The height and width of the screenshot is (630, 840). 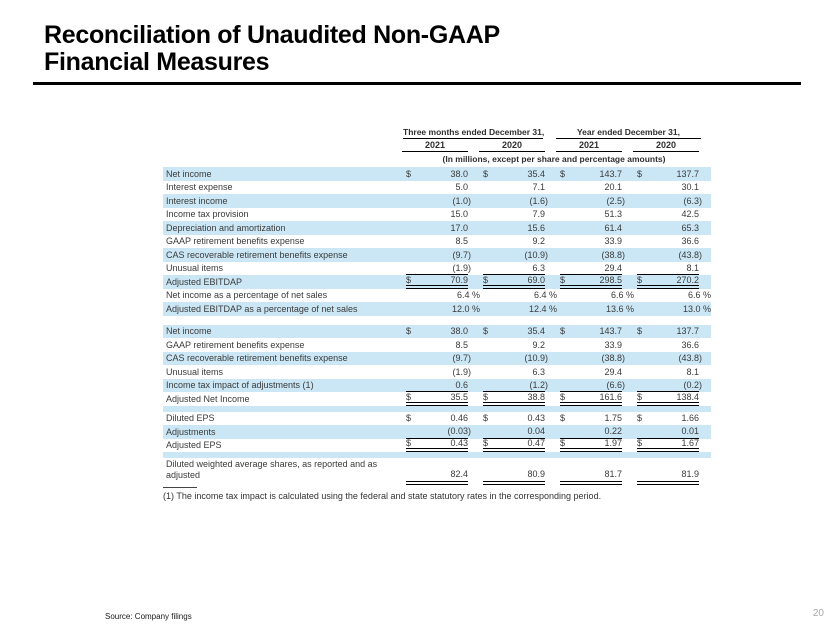 What do you see at coordinates (538, 200) in the screenshot?
I see `cell-value: (1.6)` at bounding box center [538, 200].